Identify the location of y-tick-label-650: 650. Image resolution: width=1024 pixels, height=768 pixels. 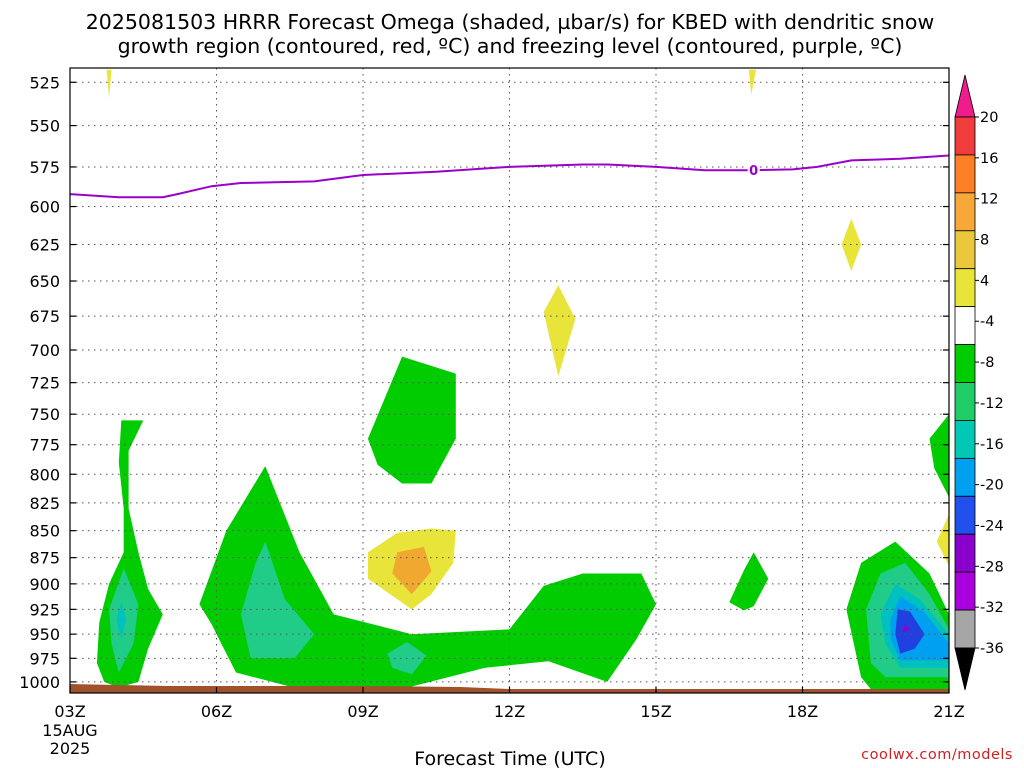
(44, 281).